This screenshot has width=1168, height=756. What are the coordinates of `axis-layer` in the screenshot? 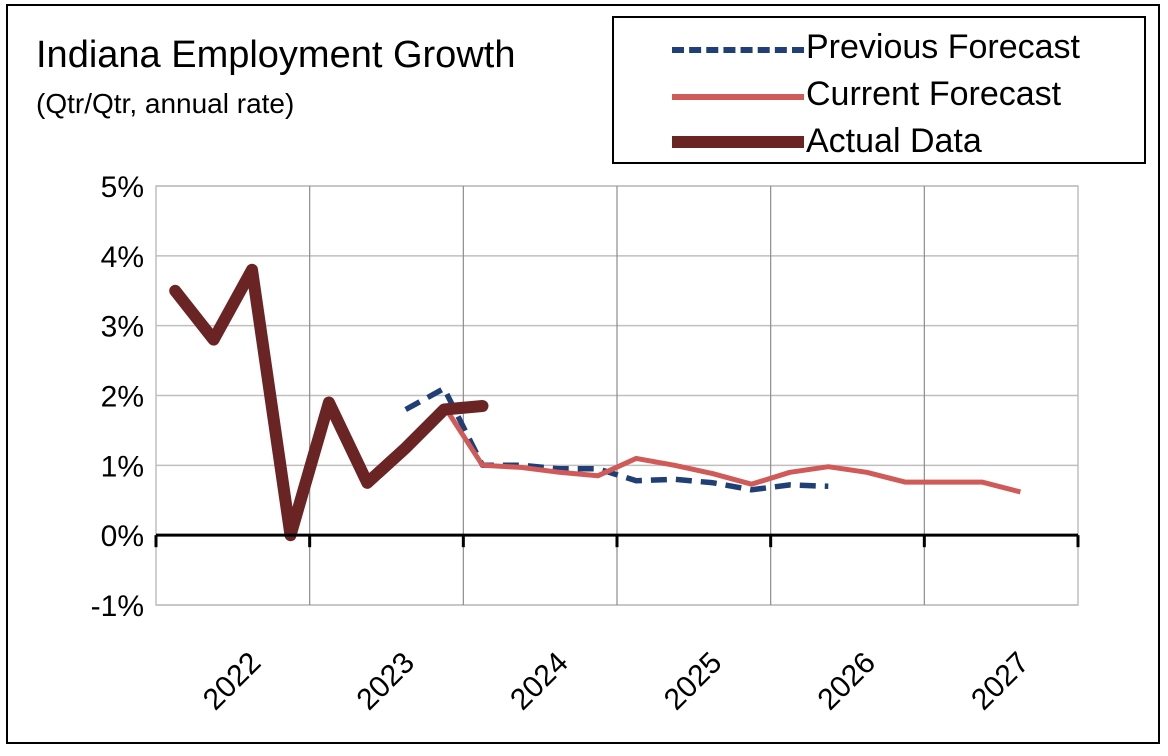 It's located at (617, 540).